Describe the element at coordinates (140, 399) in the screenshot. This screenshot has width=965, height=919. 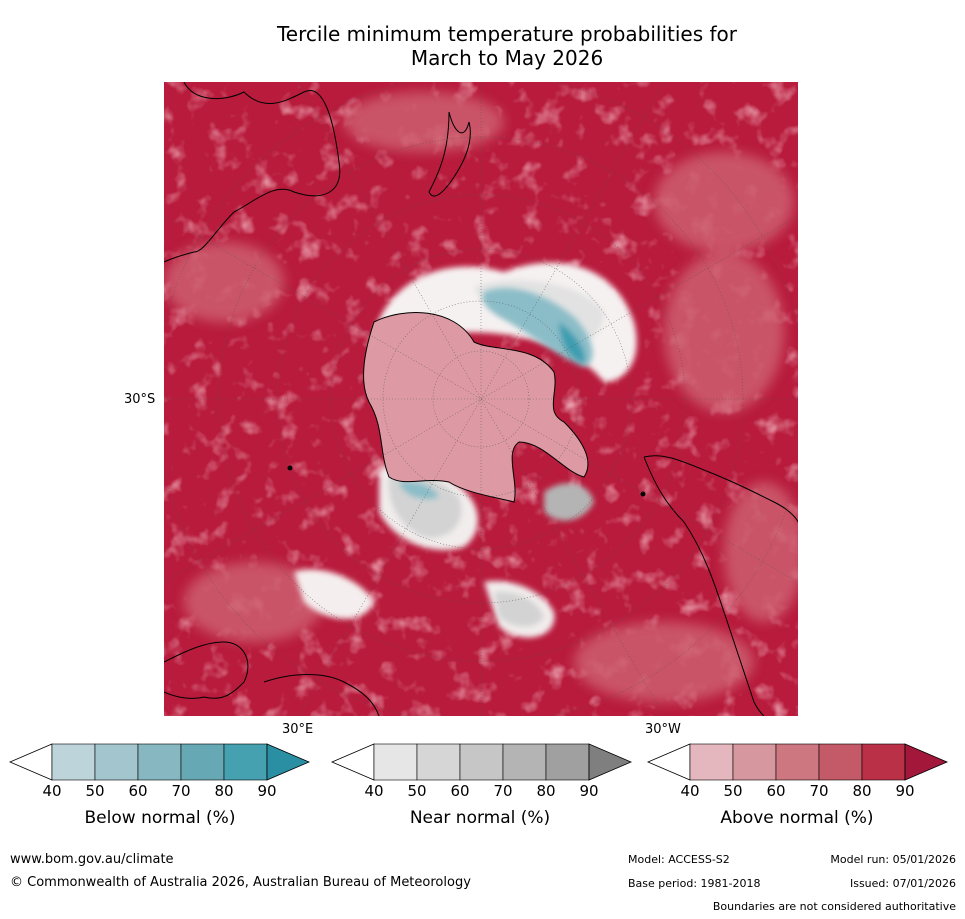
I see `latitude-label-30s: 30°S` at that location.